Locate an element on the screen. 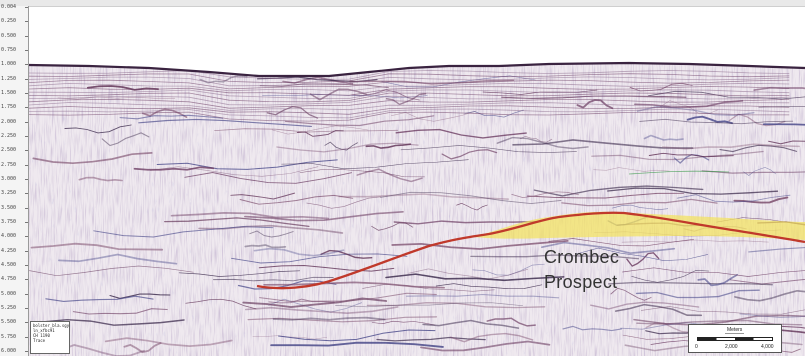 The image size is (805, 356). scale-label-1: 2,000 is located at coordinates (731, 347).